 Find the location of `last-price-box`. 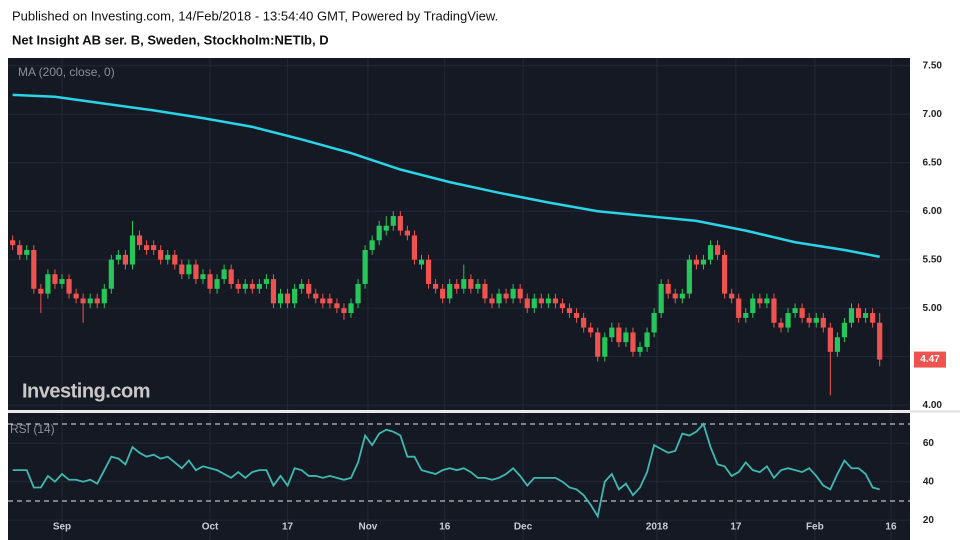

last-price-box is located at coordinates (930, 359).